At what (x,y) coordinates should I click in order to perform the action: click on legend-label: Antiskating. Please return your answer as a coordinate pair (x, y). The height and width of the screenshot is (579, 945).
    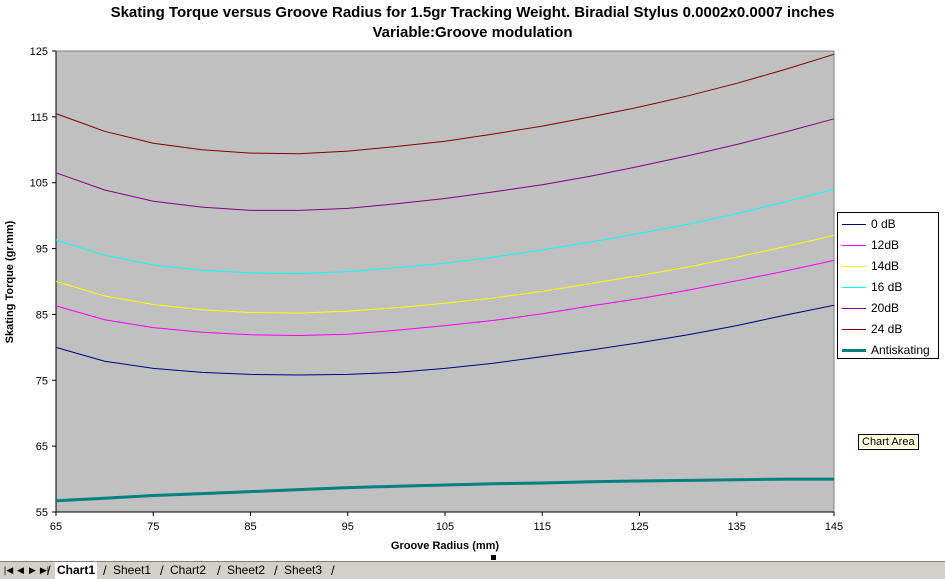
    Looking at the image, I should click on (900, 350).